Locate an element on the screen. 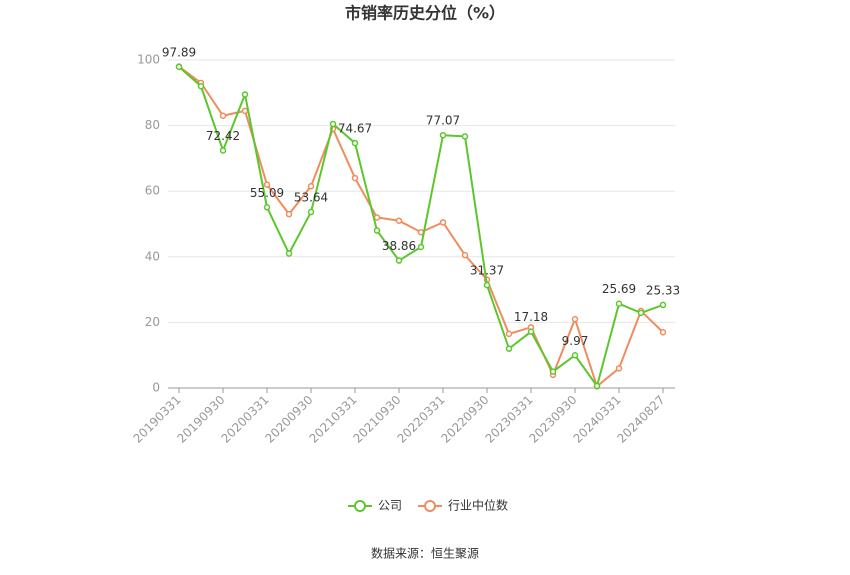  data-label: 77.07 is located at coordinates (443, 121).